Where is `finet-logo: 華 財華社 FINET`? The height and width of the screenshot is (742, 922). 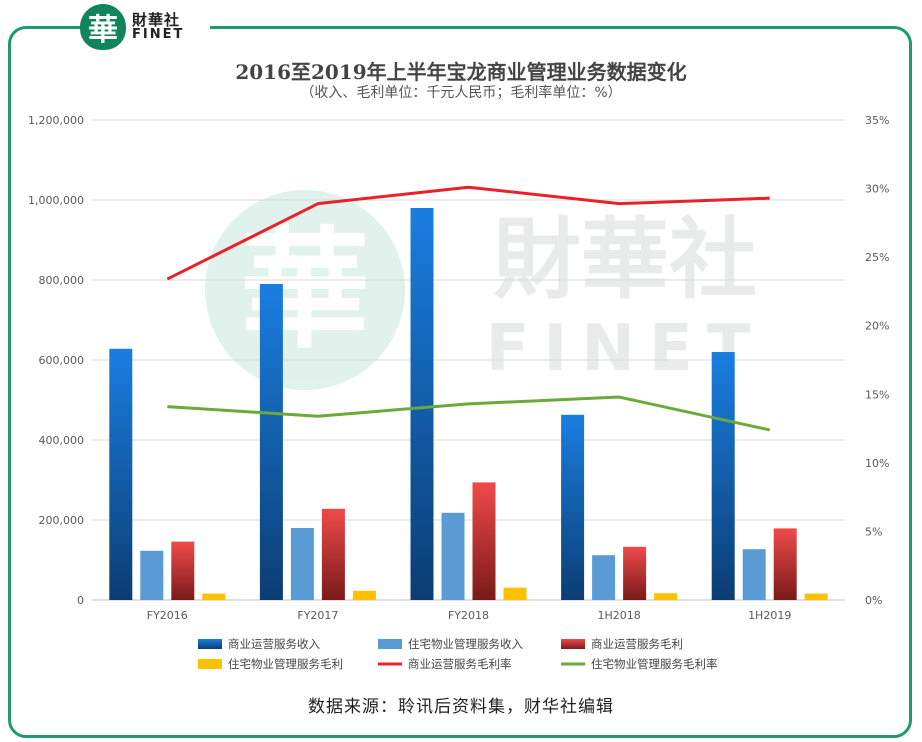
finet-logo: 華 財華社 FINET is located at coordinates (145, 27).